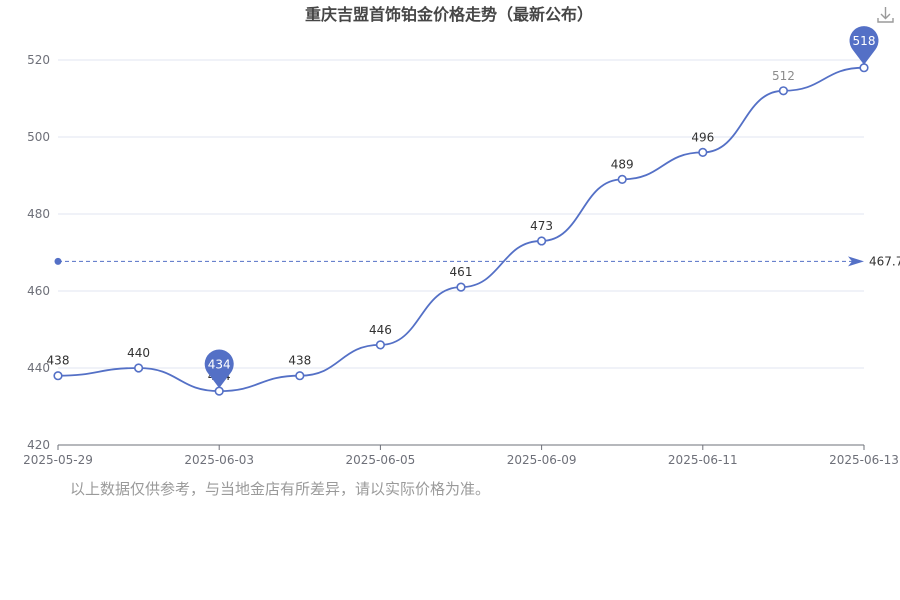 Image resolution: width=900 pixels, height=600 pixels. What do you see at coordinates (381, 460) in the screenshot?
I see `x-tick-label: 2025-06-05` at bounding box center [381, 460].